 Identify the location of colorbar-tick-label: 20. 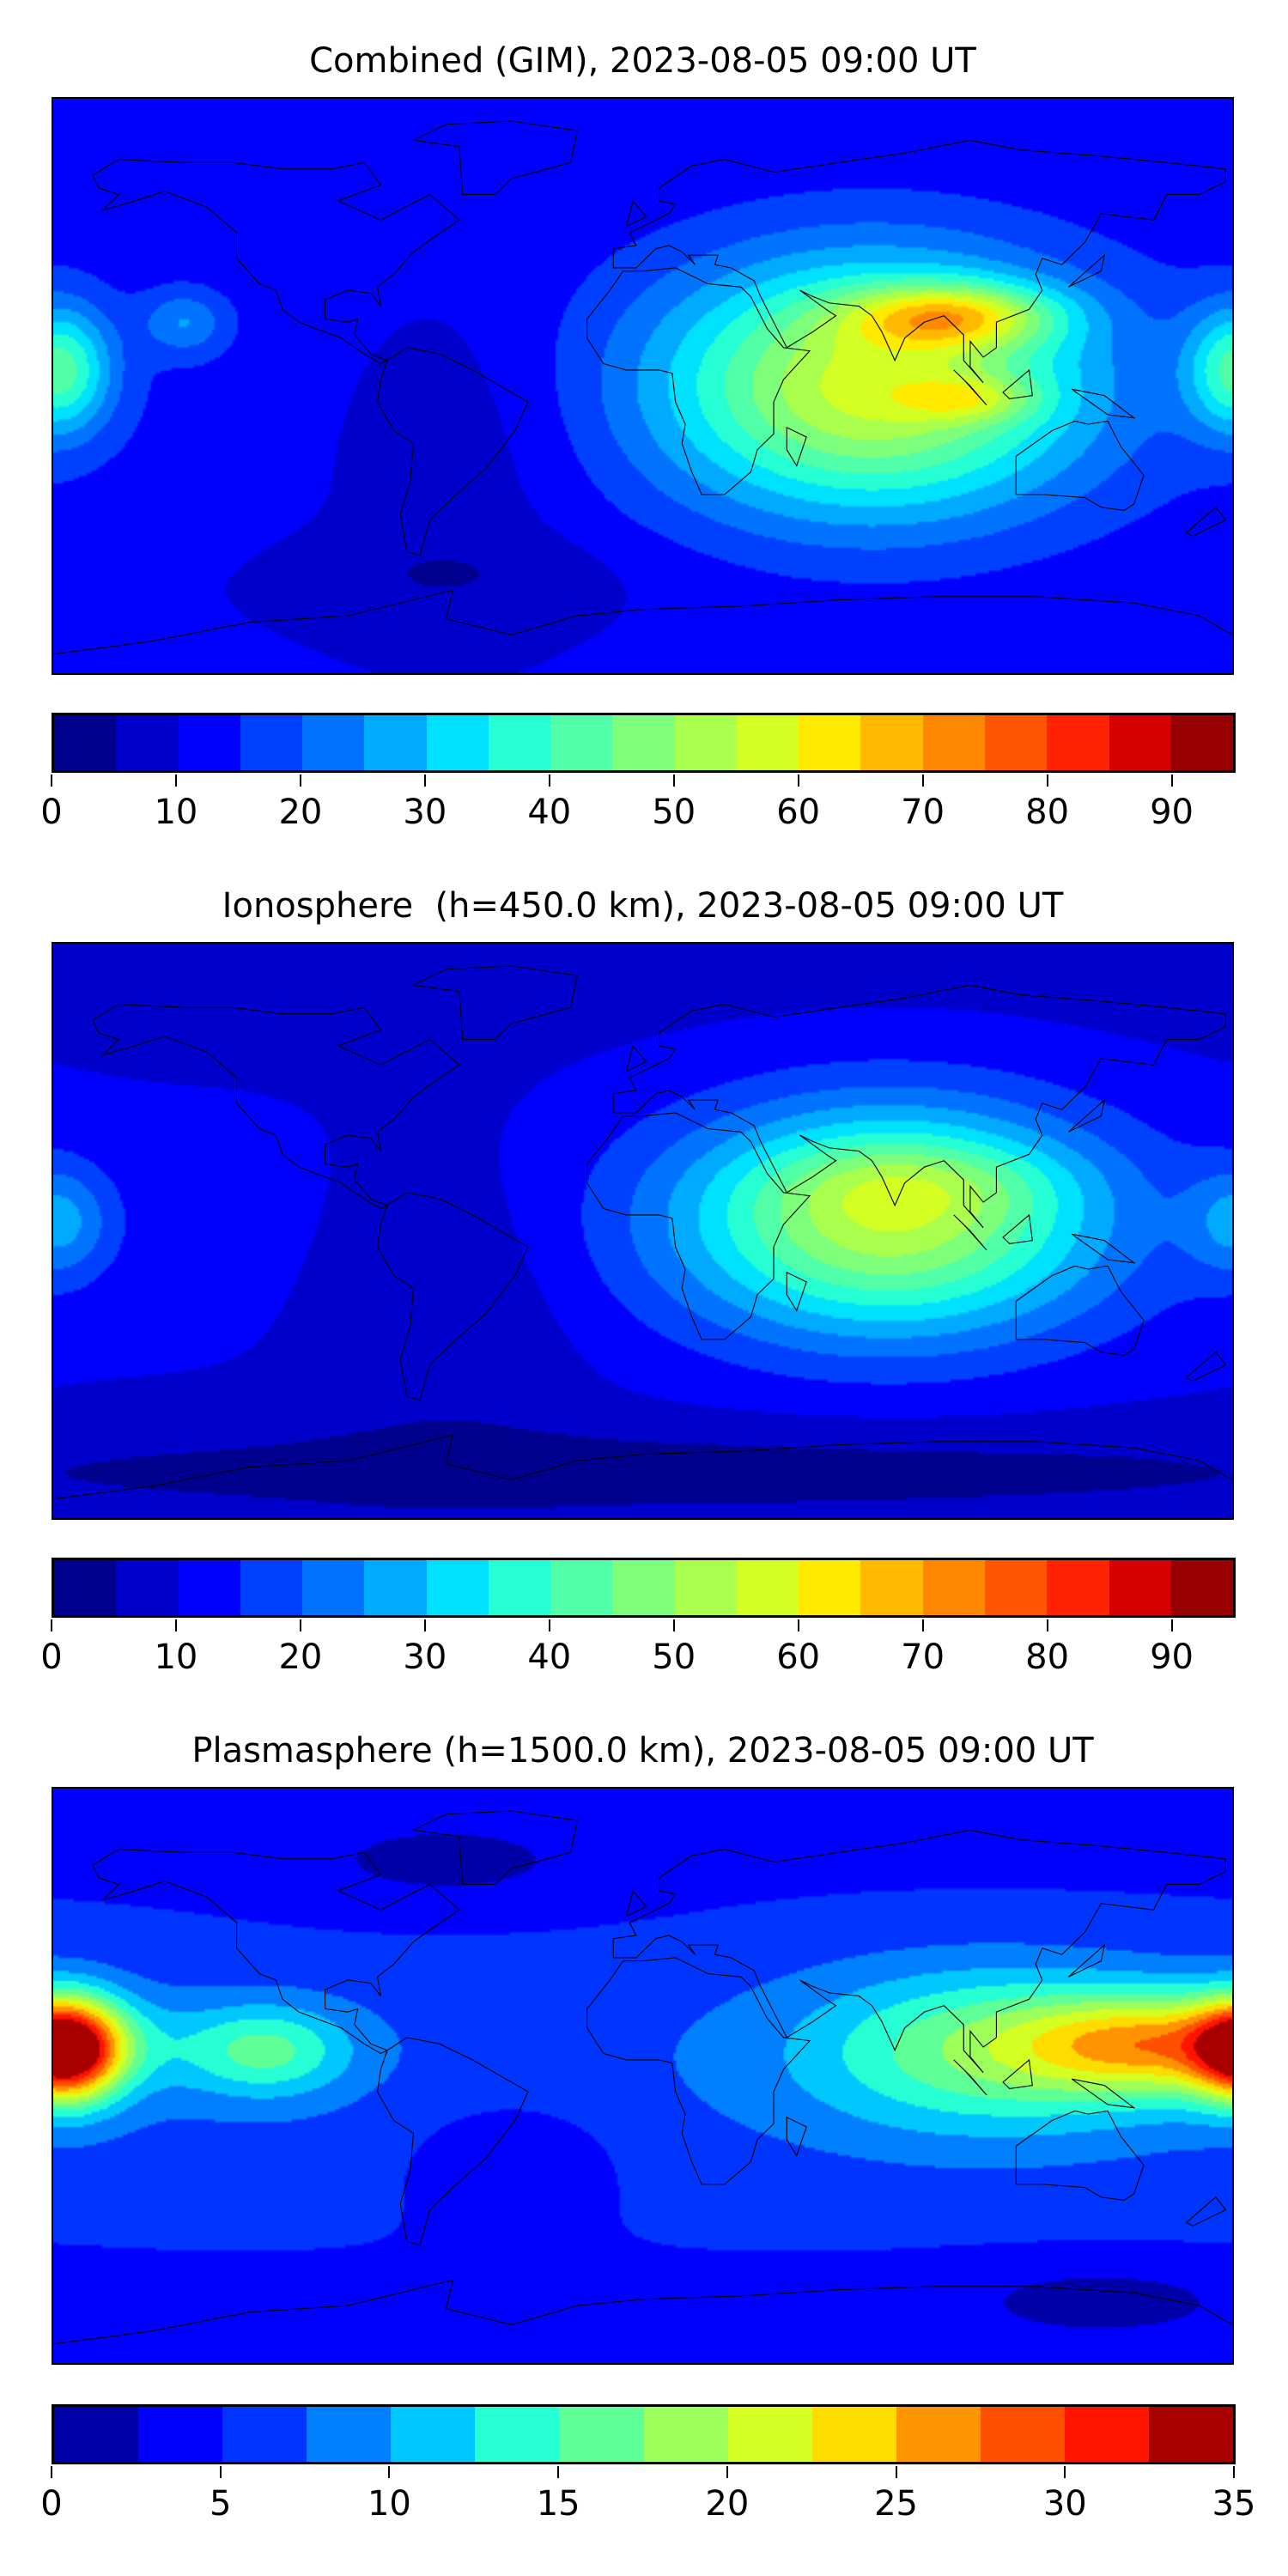
(301, 812).